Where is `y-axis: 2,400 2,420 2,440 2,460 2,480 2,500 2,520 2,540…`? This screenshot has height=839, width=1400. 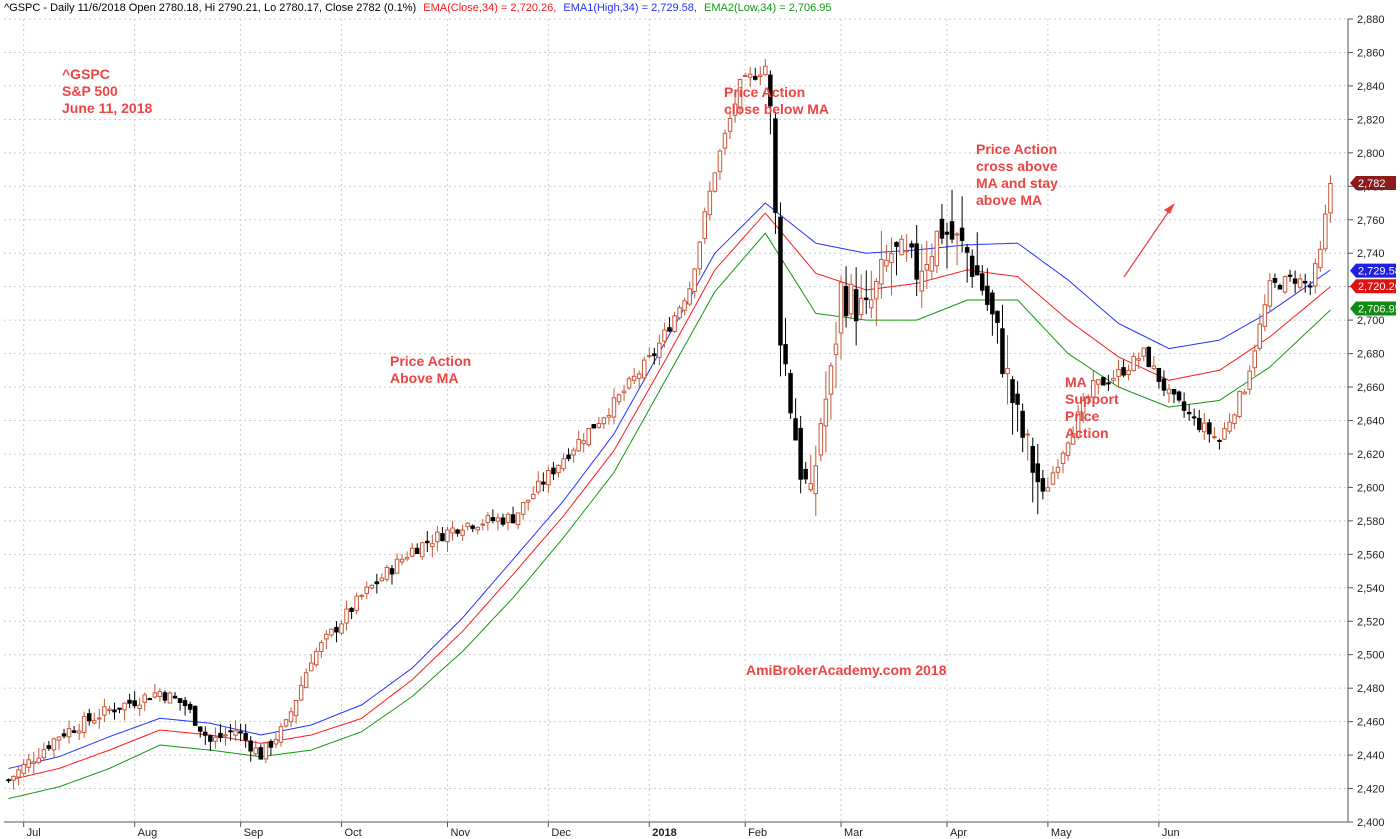 y-axis: 2,400 2,420 2,440 2,460 2,480 2,500 2,520 2,540… is located at coordinates (1366, 421).